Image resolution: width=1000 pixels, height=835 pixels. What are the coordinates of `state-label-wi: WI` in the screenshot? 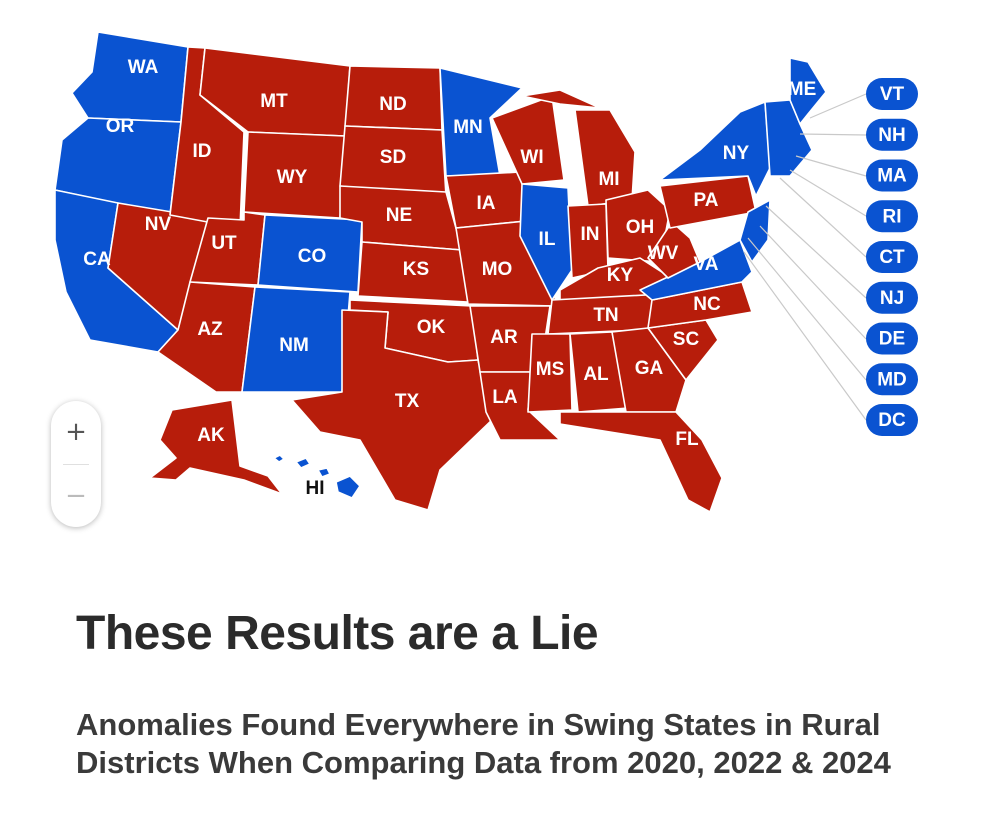 It's located at (531, 157).